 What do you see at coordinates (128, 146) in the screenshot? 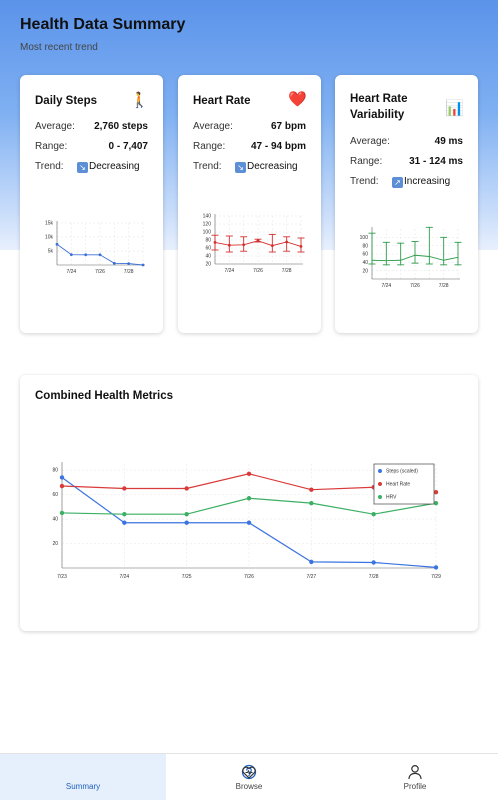
I see `range-value: 0 - 7,407` at bounding box center [128, 146].